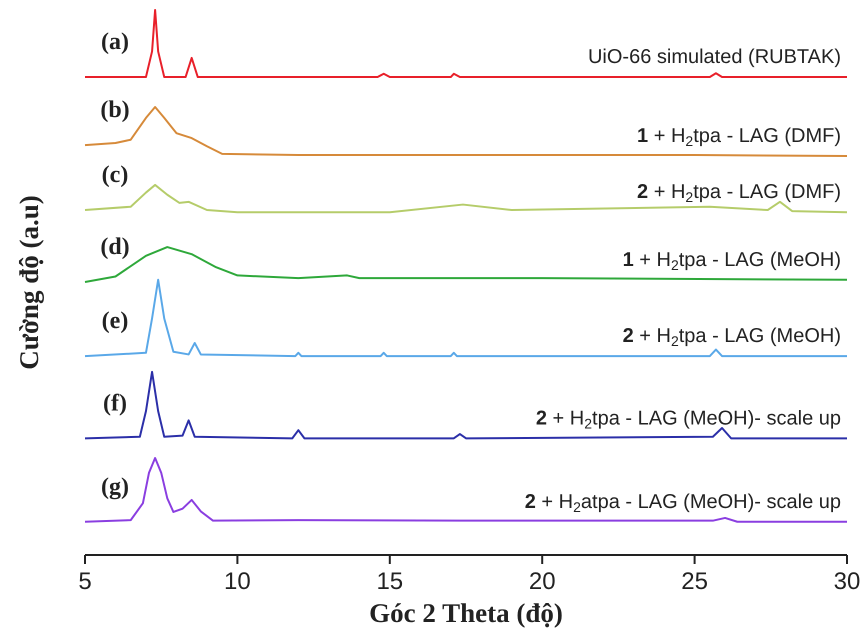 This screenshot has width=866, height=634. Describe the element at coordinates (115, 42) in the screenshot. I see `annotation: (a)` at that location.